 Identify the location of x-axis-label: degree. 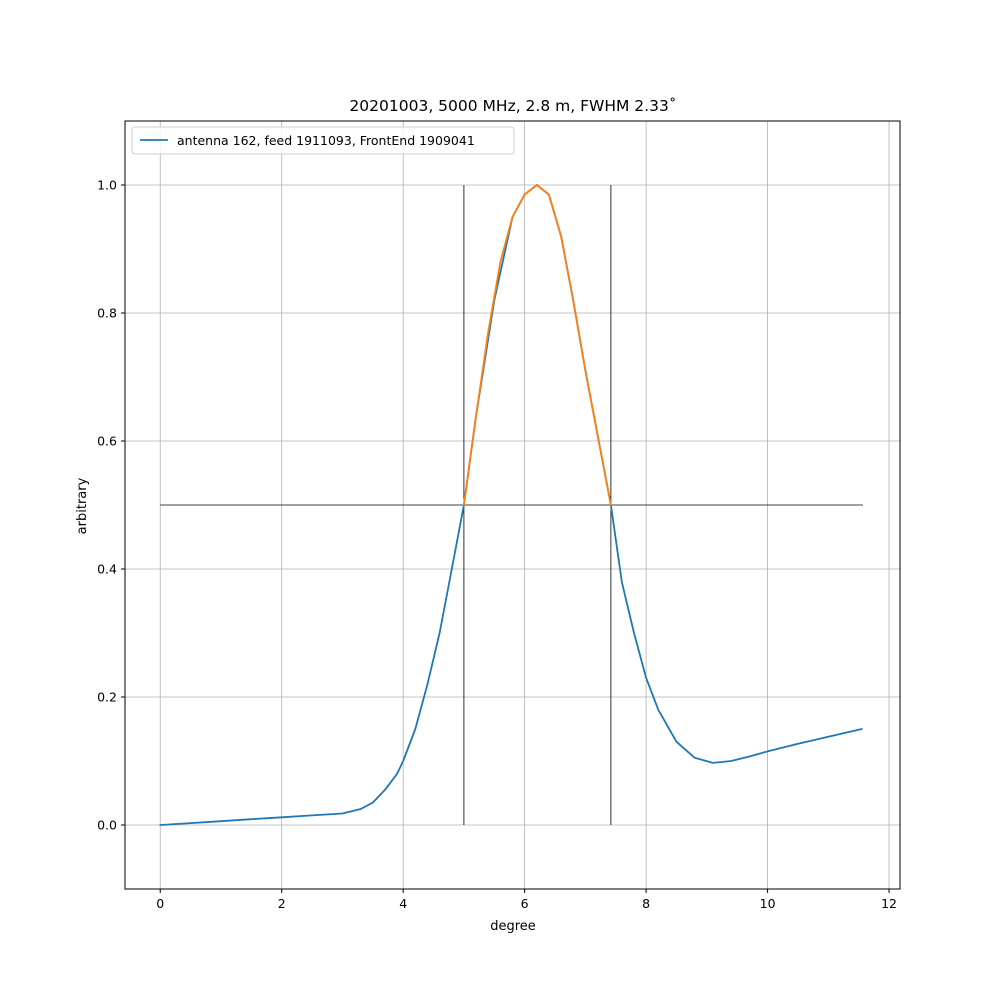
(513, 926).